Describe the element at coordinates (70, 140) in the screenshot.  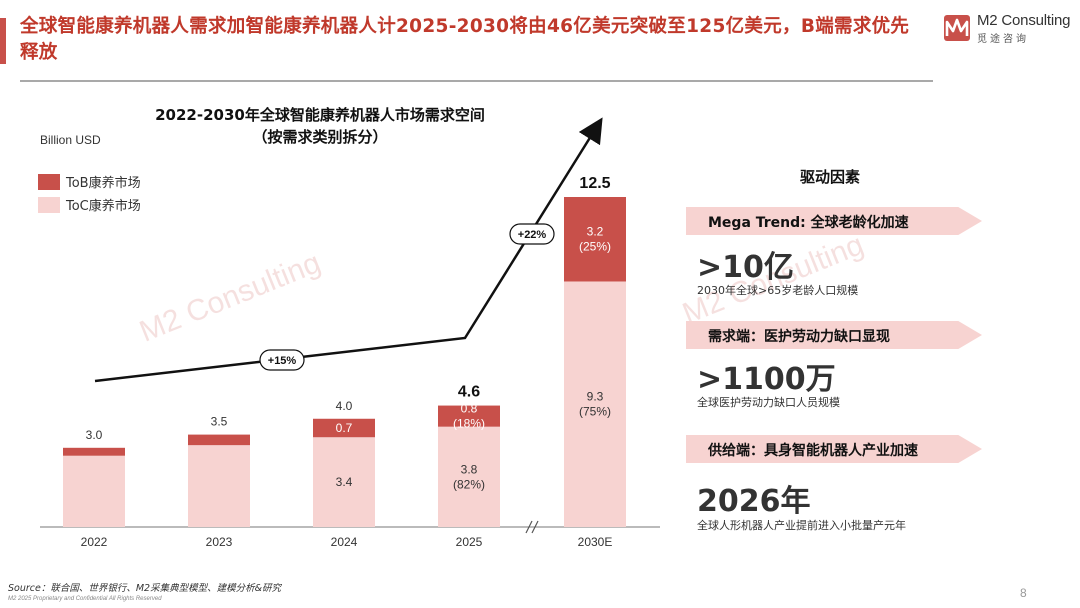
I see `y-axis-unit: Billion USD` at that location.